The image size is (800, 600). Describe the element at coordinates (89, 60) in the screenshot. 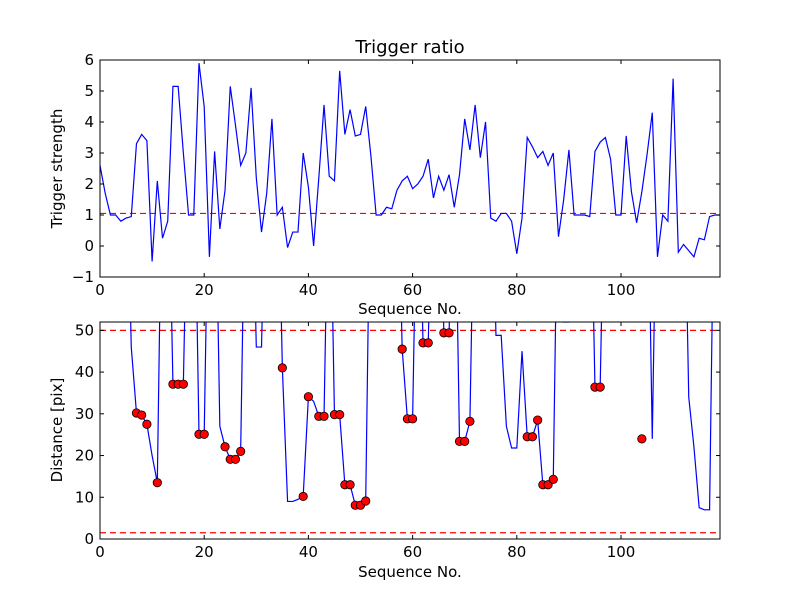

I see `y-tick-label: 6` at that location.